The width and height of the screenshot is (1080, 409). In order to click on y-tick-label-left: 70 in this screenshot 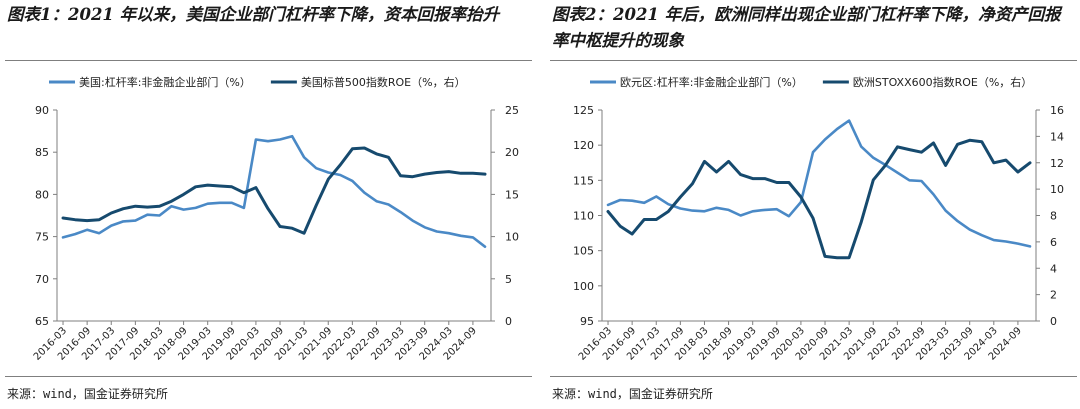, I will do `click(42, 279)`.